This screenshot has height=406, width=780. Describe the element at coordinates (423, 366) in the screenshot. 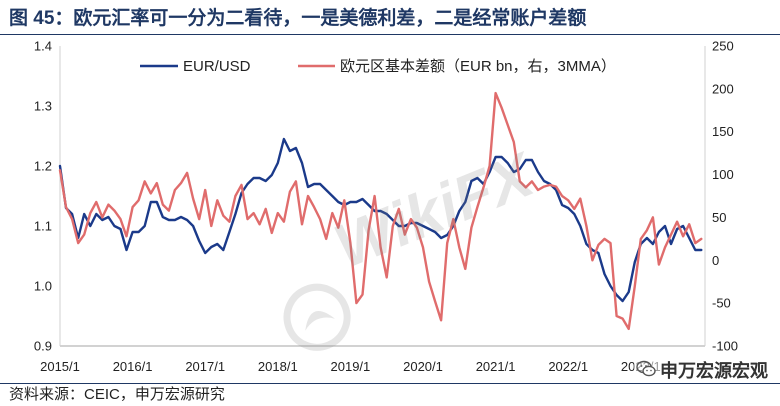

I see `x-axis-tick-label: 2020/1` at that location.